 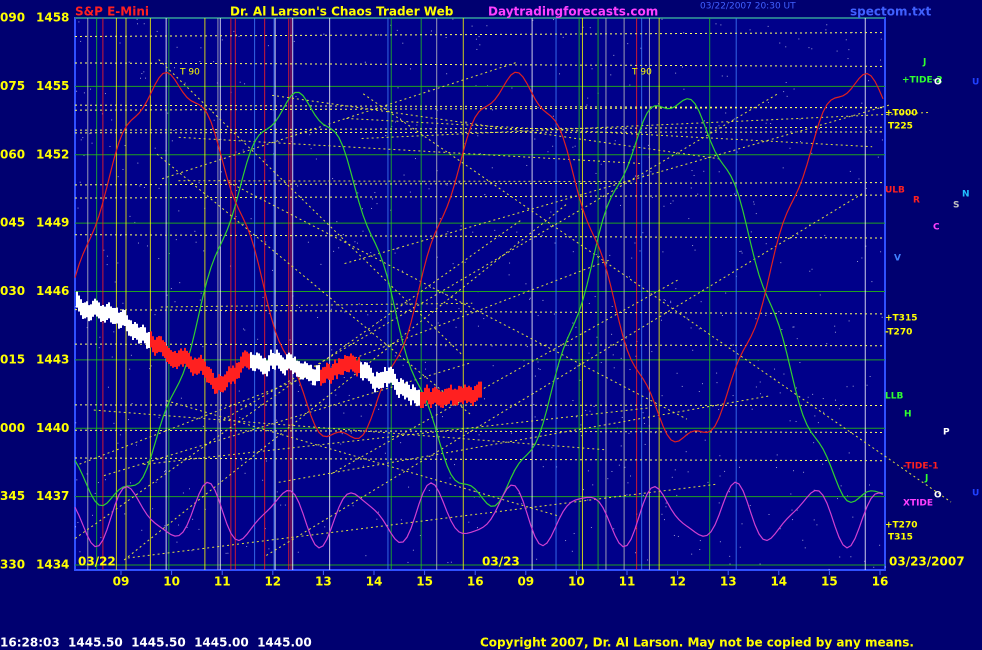 What do you see at coordinates (946, 433) in the screenshot?
I see `planet-label: P` at bounding box center [946, 433].